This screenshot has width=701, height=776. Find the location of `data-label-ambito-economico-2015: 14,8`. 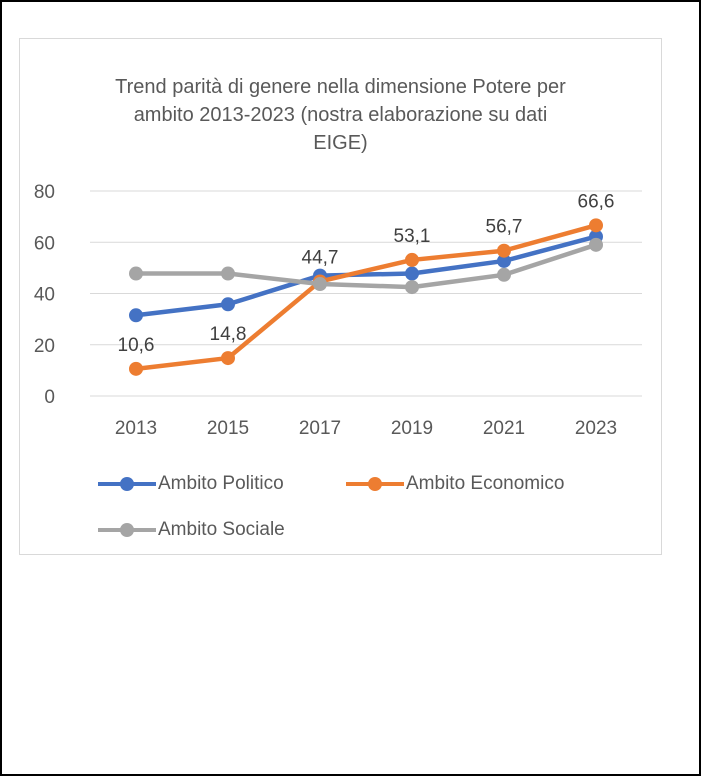

data-label-ambito-economico-2015: 14,8 is located at coordinates (228, 334).